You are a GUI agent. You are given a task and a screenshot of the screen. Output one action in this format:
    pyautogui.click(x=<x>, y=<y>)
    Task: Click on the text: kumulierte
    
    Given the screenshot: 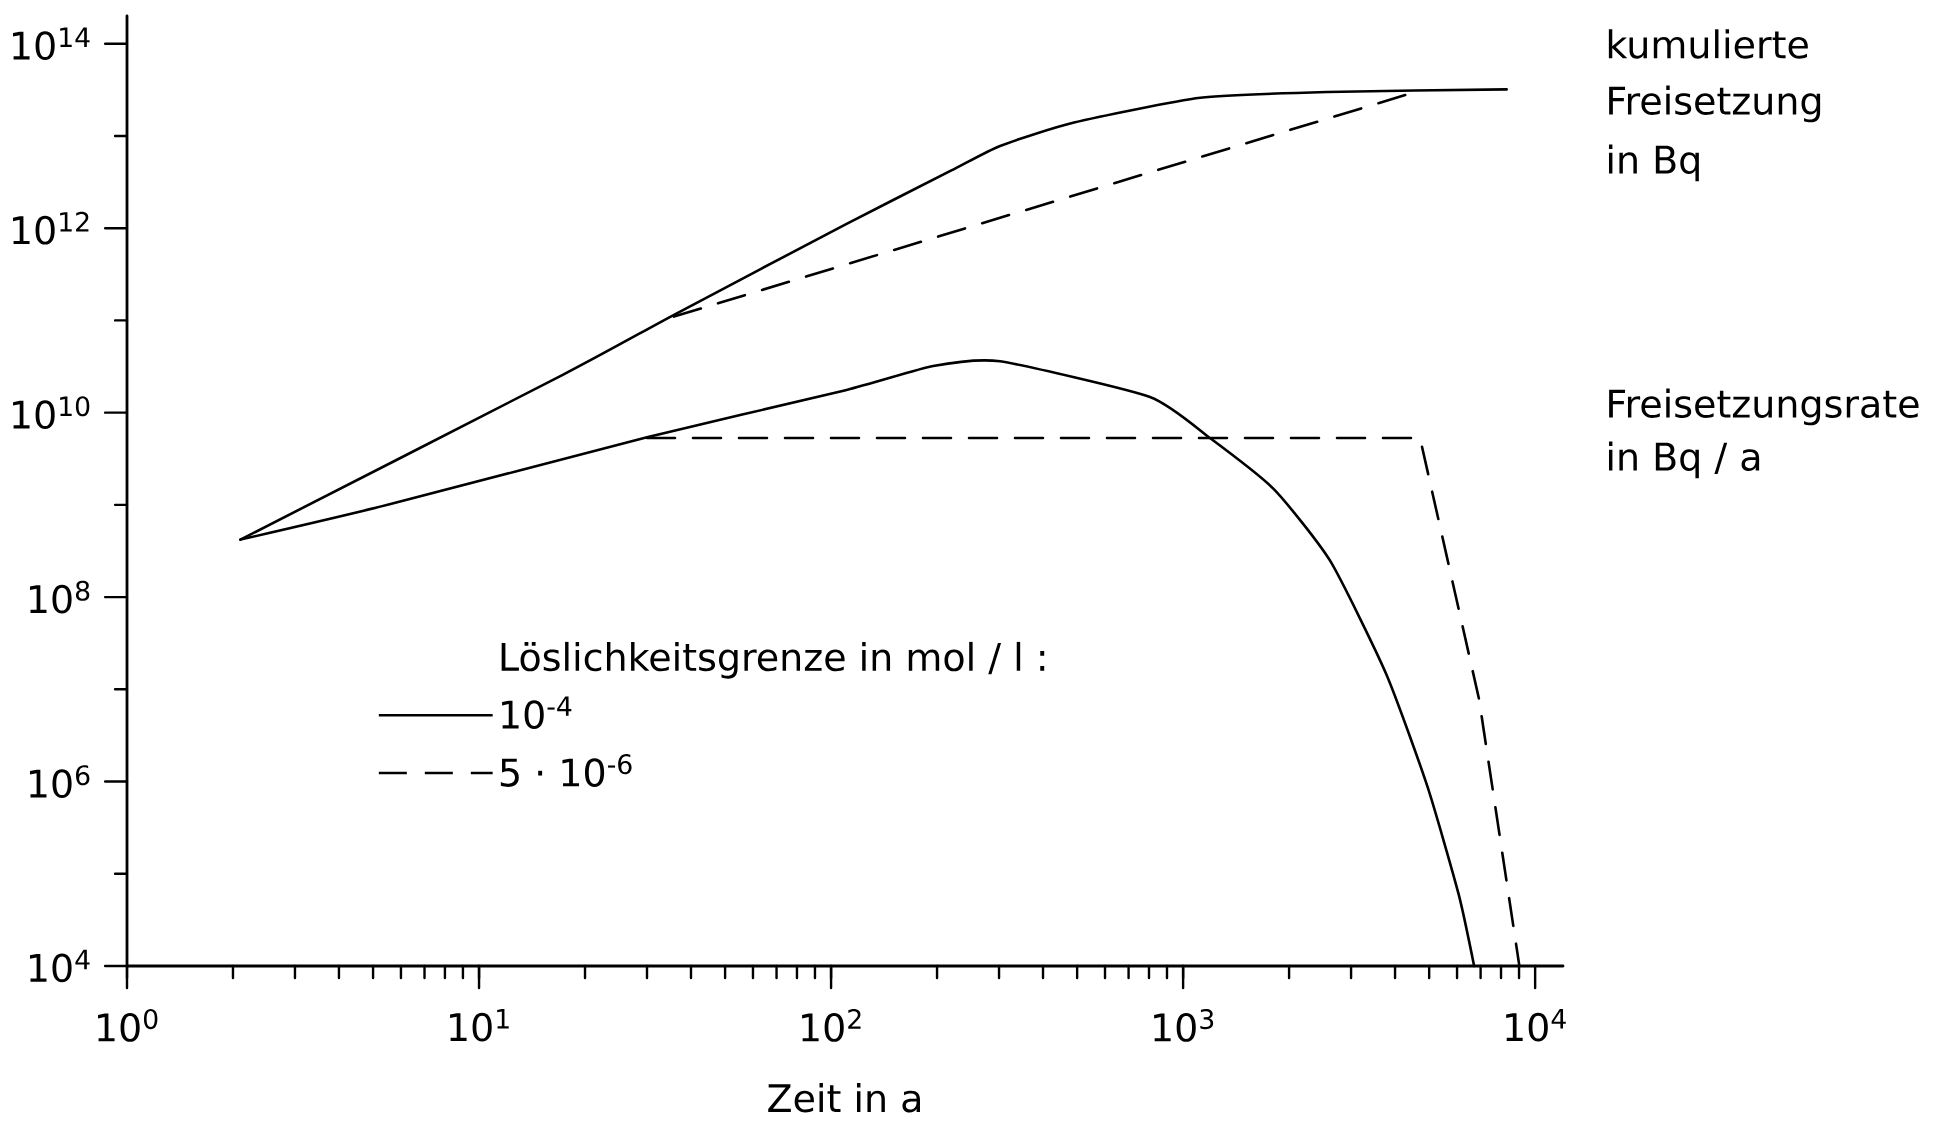 What is the action you would take?
    pyautogui.click(x=1708, y=44)
    